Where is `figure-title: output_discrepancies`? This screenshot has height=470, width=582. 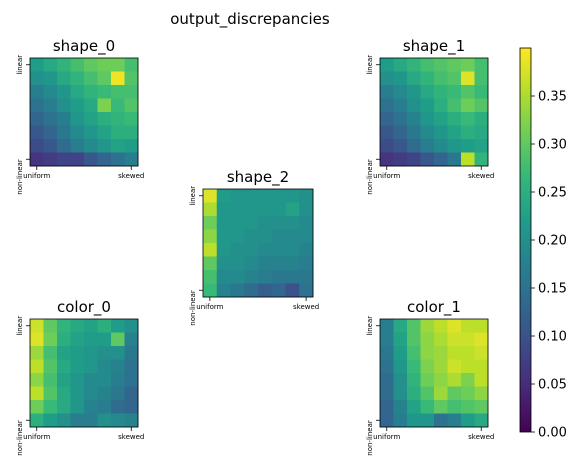
figure-title: output_discrepancies is located at coordinates (250, 19).